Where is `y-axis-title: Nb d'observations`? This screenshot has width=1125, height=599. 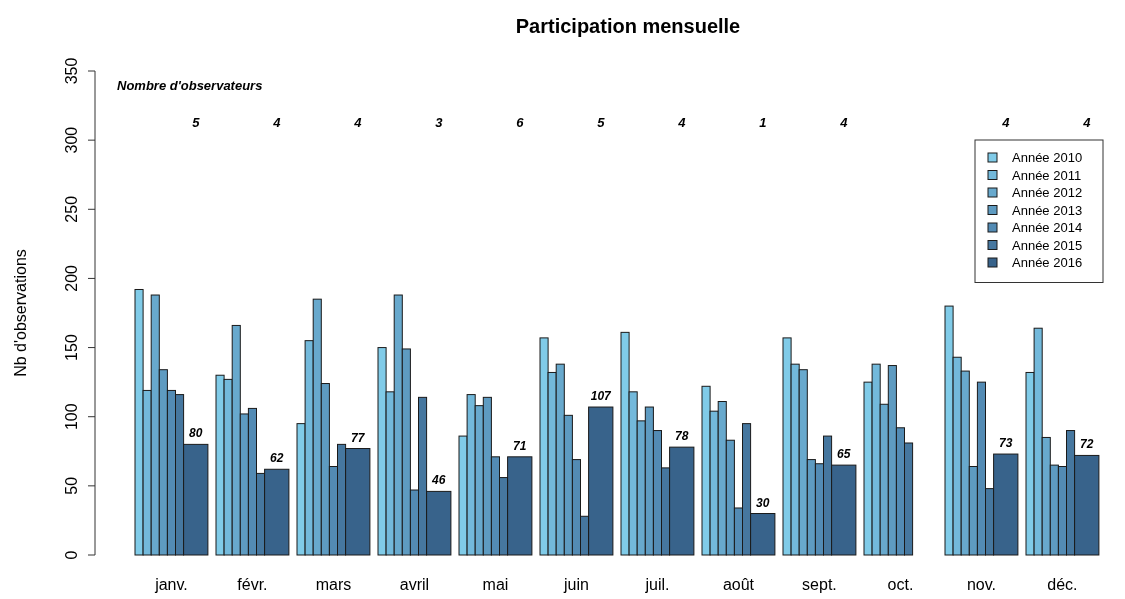
y-axis-title: Nb d'observations is located at coordinates (20, 313).